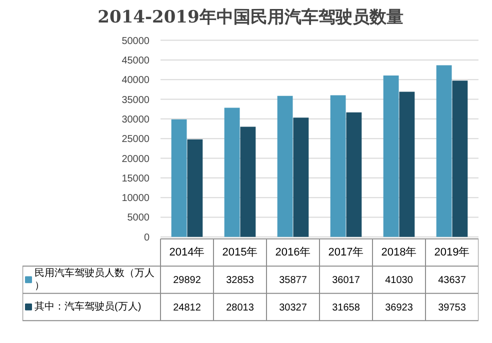 This screenshot has width=492, height=343. Describe the element at coordinates (136, 198) in the screenshot. I see `y-tick-label: 10000` at that location.